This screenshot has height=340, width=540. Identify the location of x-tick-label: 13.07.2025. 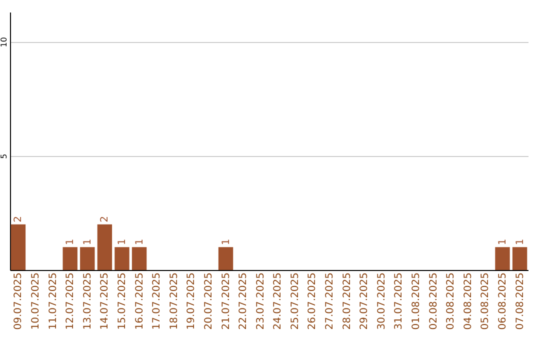
(88, 301).